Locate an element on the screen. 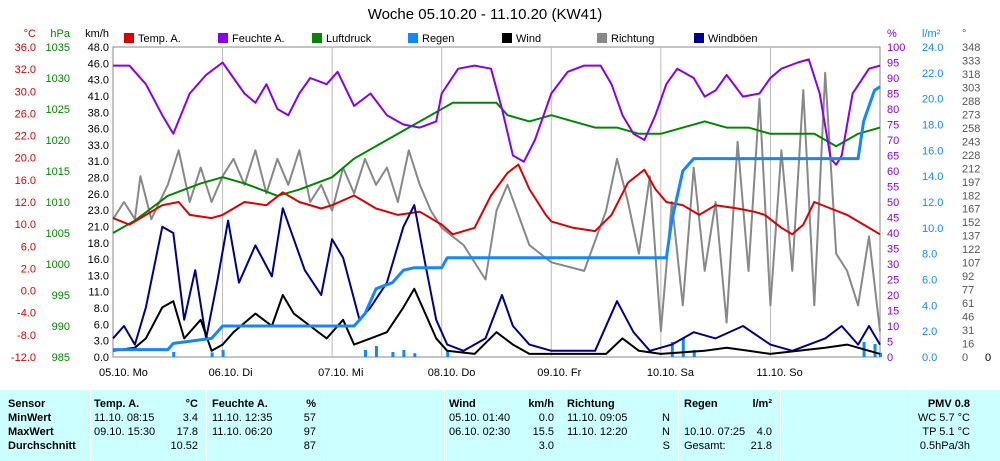 The width and height of the screenshot is (1000, 461). stats-wind-time: 05.10. 01:40 is located at coordinates (480, 418).